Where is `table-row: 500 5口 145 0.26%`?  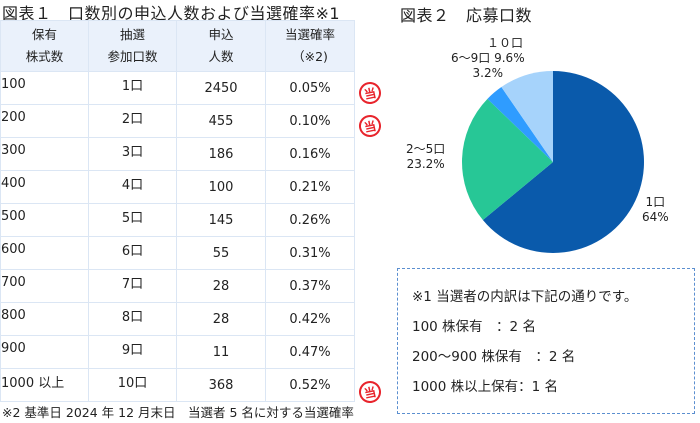
table-row: 500 5口 145 0.26% is located at coordinates (177, 220).